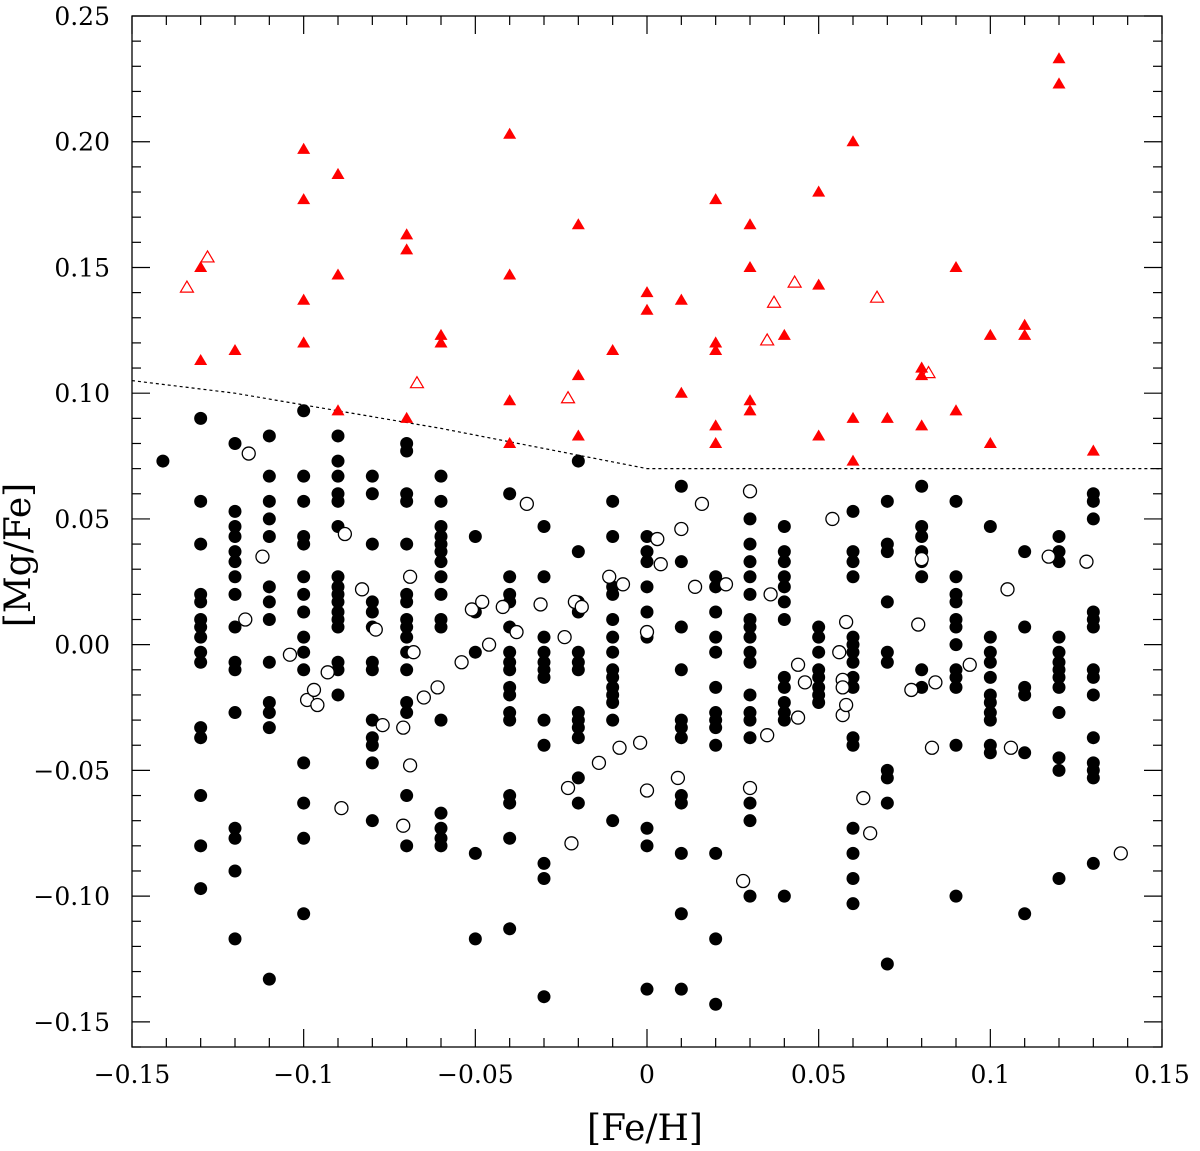  I want to click on x-tick-label: −0.05, so click(475, 1074).